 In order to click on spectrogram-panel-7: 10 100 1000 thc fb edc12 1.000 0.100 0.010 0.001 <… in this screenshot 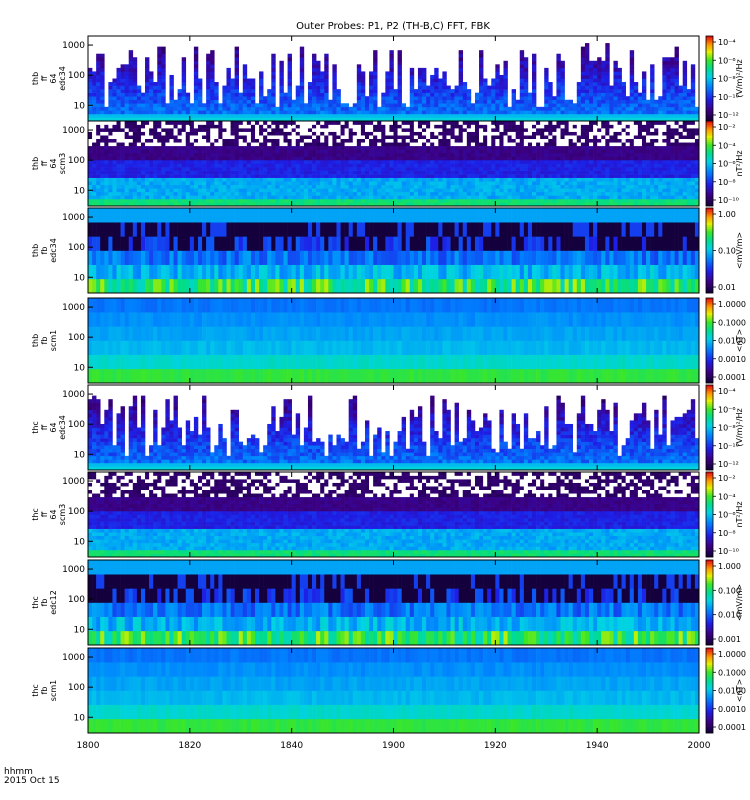, I will do `click(387, 602)`.